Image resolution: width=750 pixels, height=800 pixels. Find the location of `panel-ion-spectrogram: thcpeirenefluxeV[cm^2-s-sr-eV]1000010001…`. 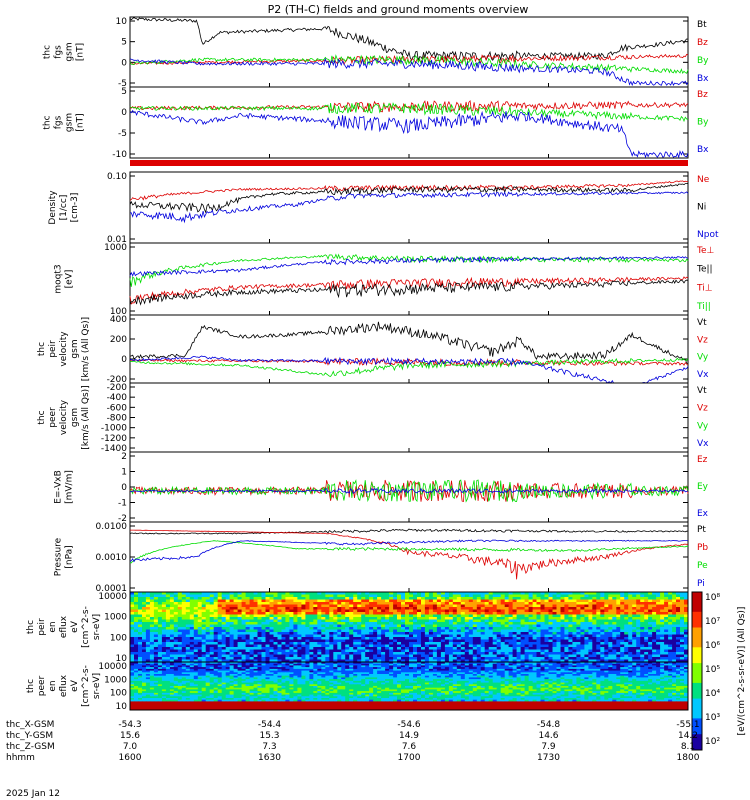

panel-ion-spectrogram: thcpeirenefluxeV[cm^2-s-sr-eV]1000010001… is located at coordinates (357, 627).